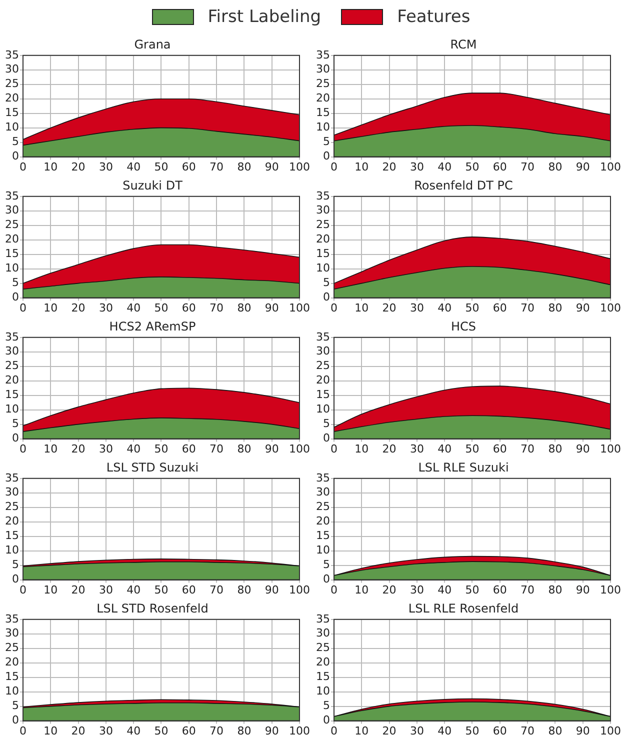 This screenshot has width=622, height=740. I want to click on chart-title: LSL STD Rosenfeld, so click(152, 608).